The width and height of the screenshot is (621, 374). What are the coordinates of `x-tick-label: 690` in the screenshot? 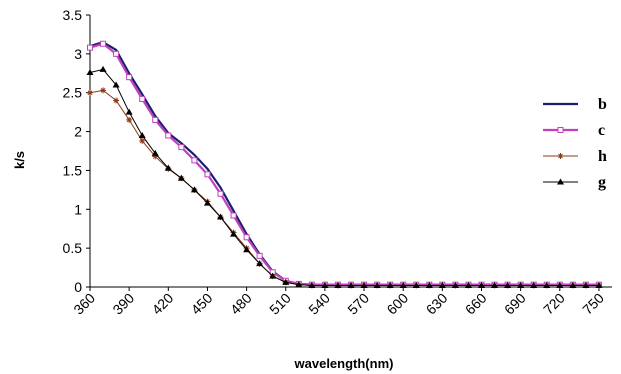 It's located at (515, 304).